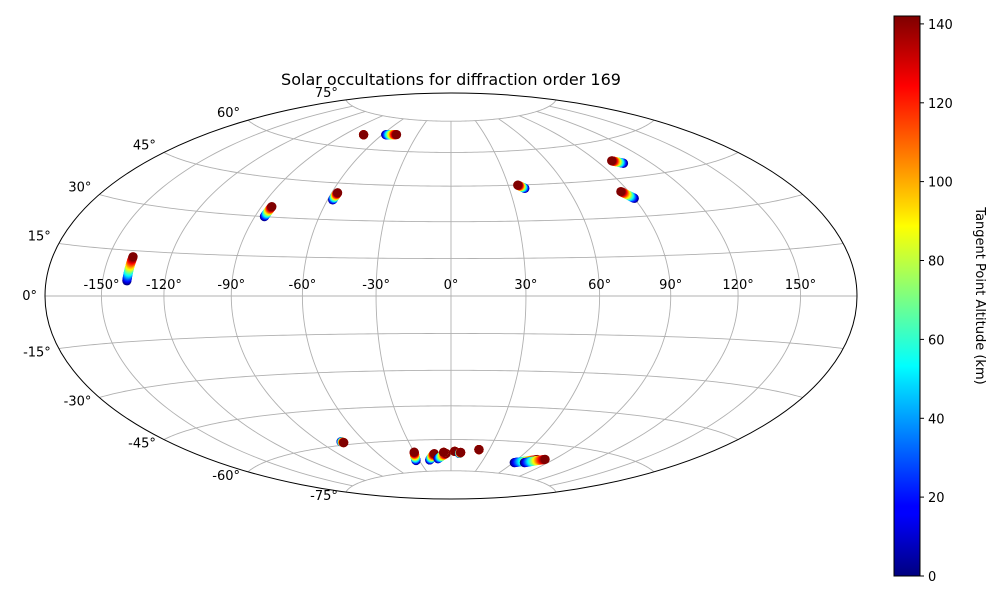  I want to click on x-tick-label: 60°, so click(599, 285).